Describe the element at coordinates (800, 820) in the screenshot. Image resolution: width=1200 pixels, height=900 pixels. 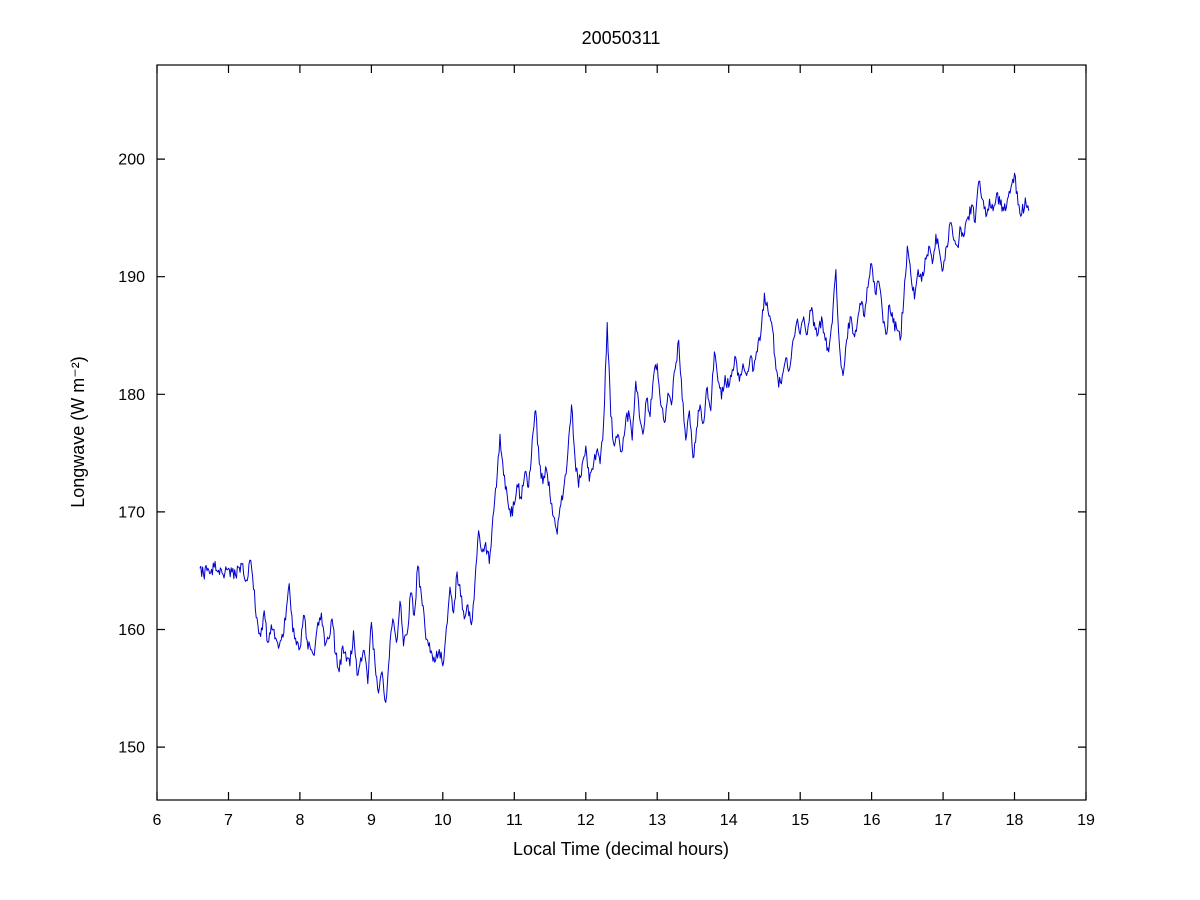
I see `x-tick-label: 15` at that location.